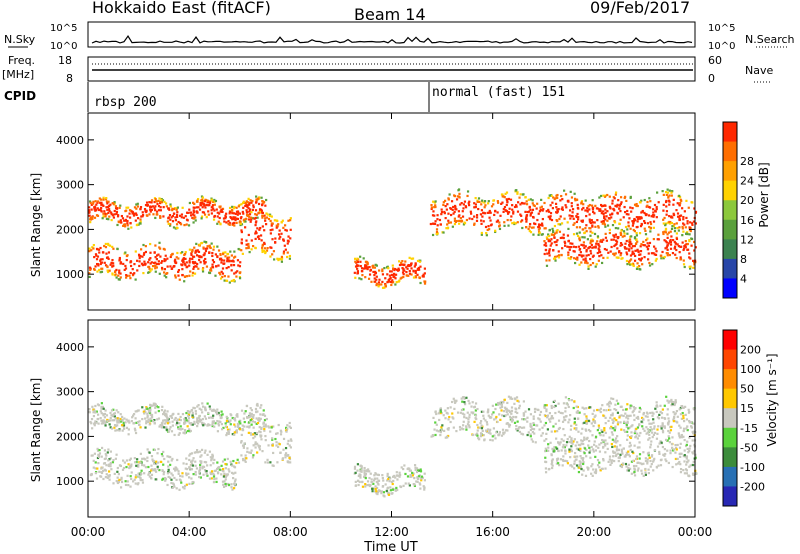 Image resolution: width=800 pixels, height=554 pixels. What do you see at coordinates (730, 210) in the screenshot?
I see `colorbar-frame` at bounding box center [730, 210].